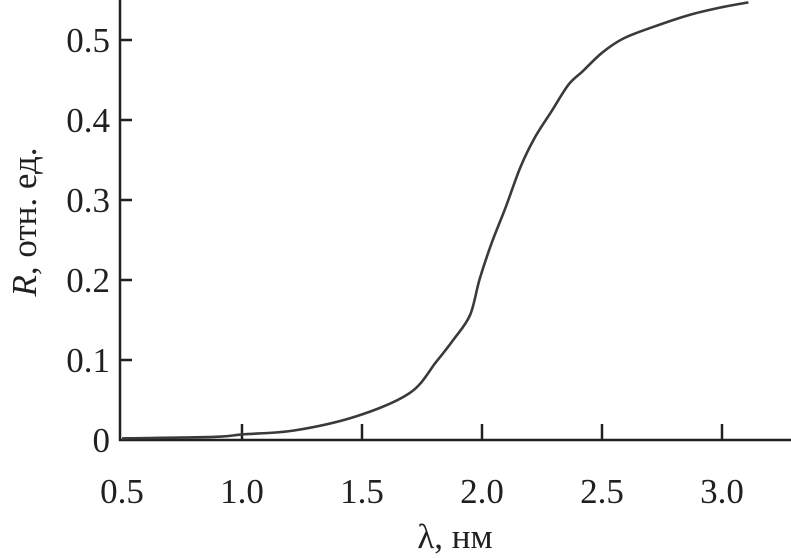 This screenshot has width=791, height=558. I want to click on y-tick-label: 0.3, so click(88, 200).